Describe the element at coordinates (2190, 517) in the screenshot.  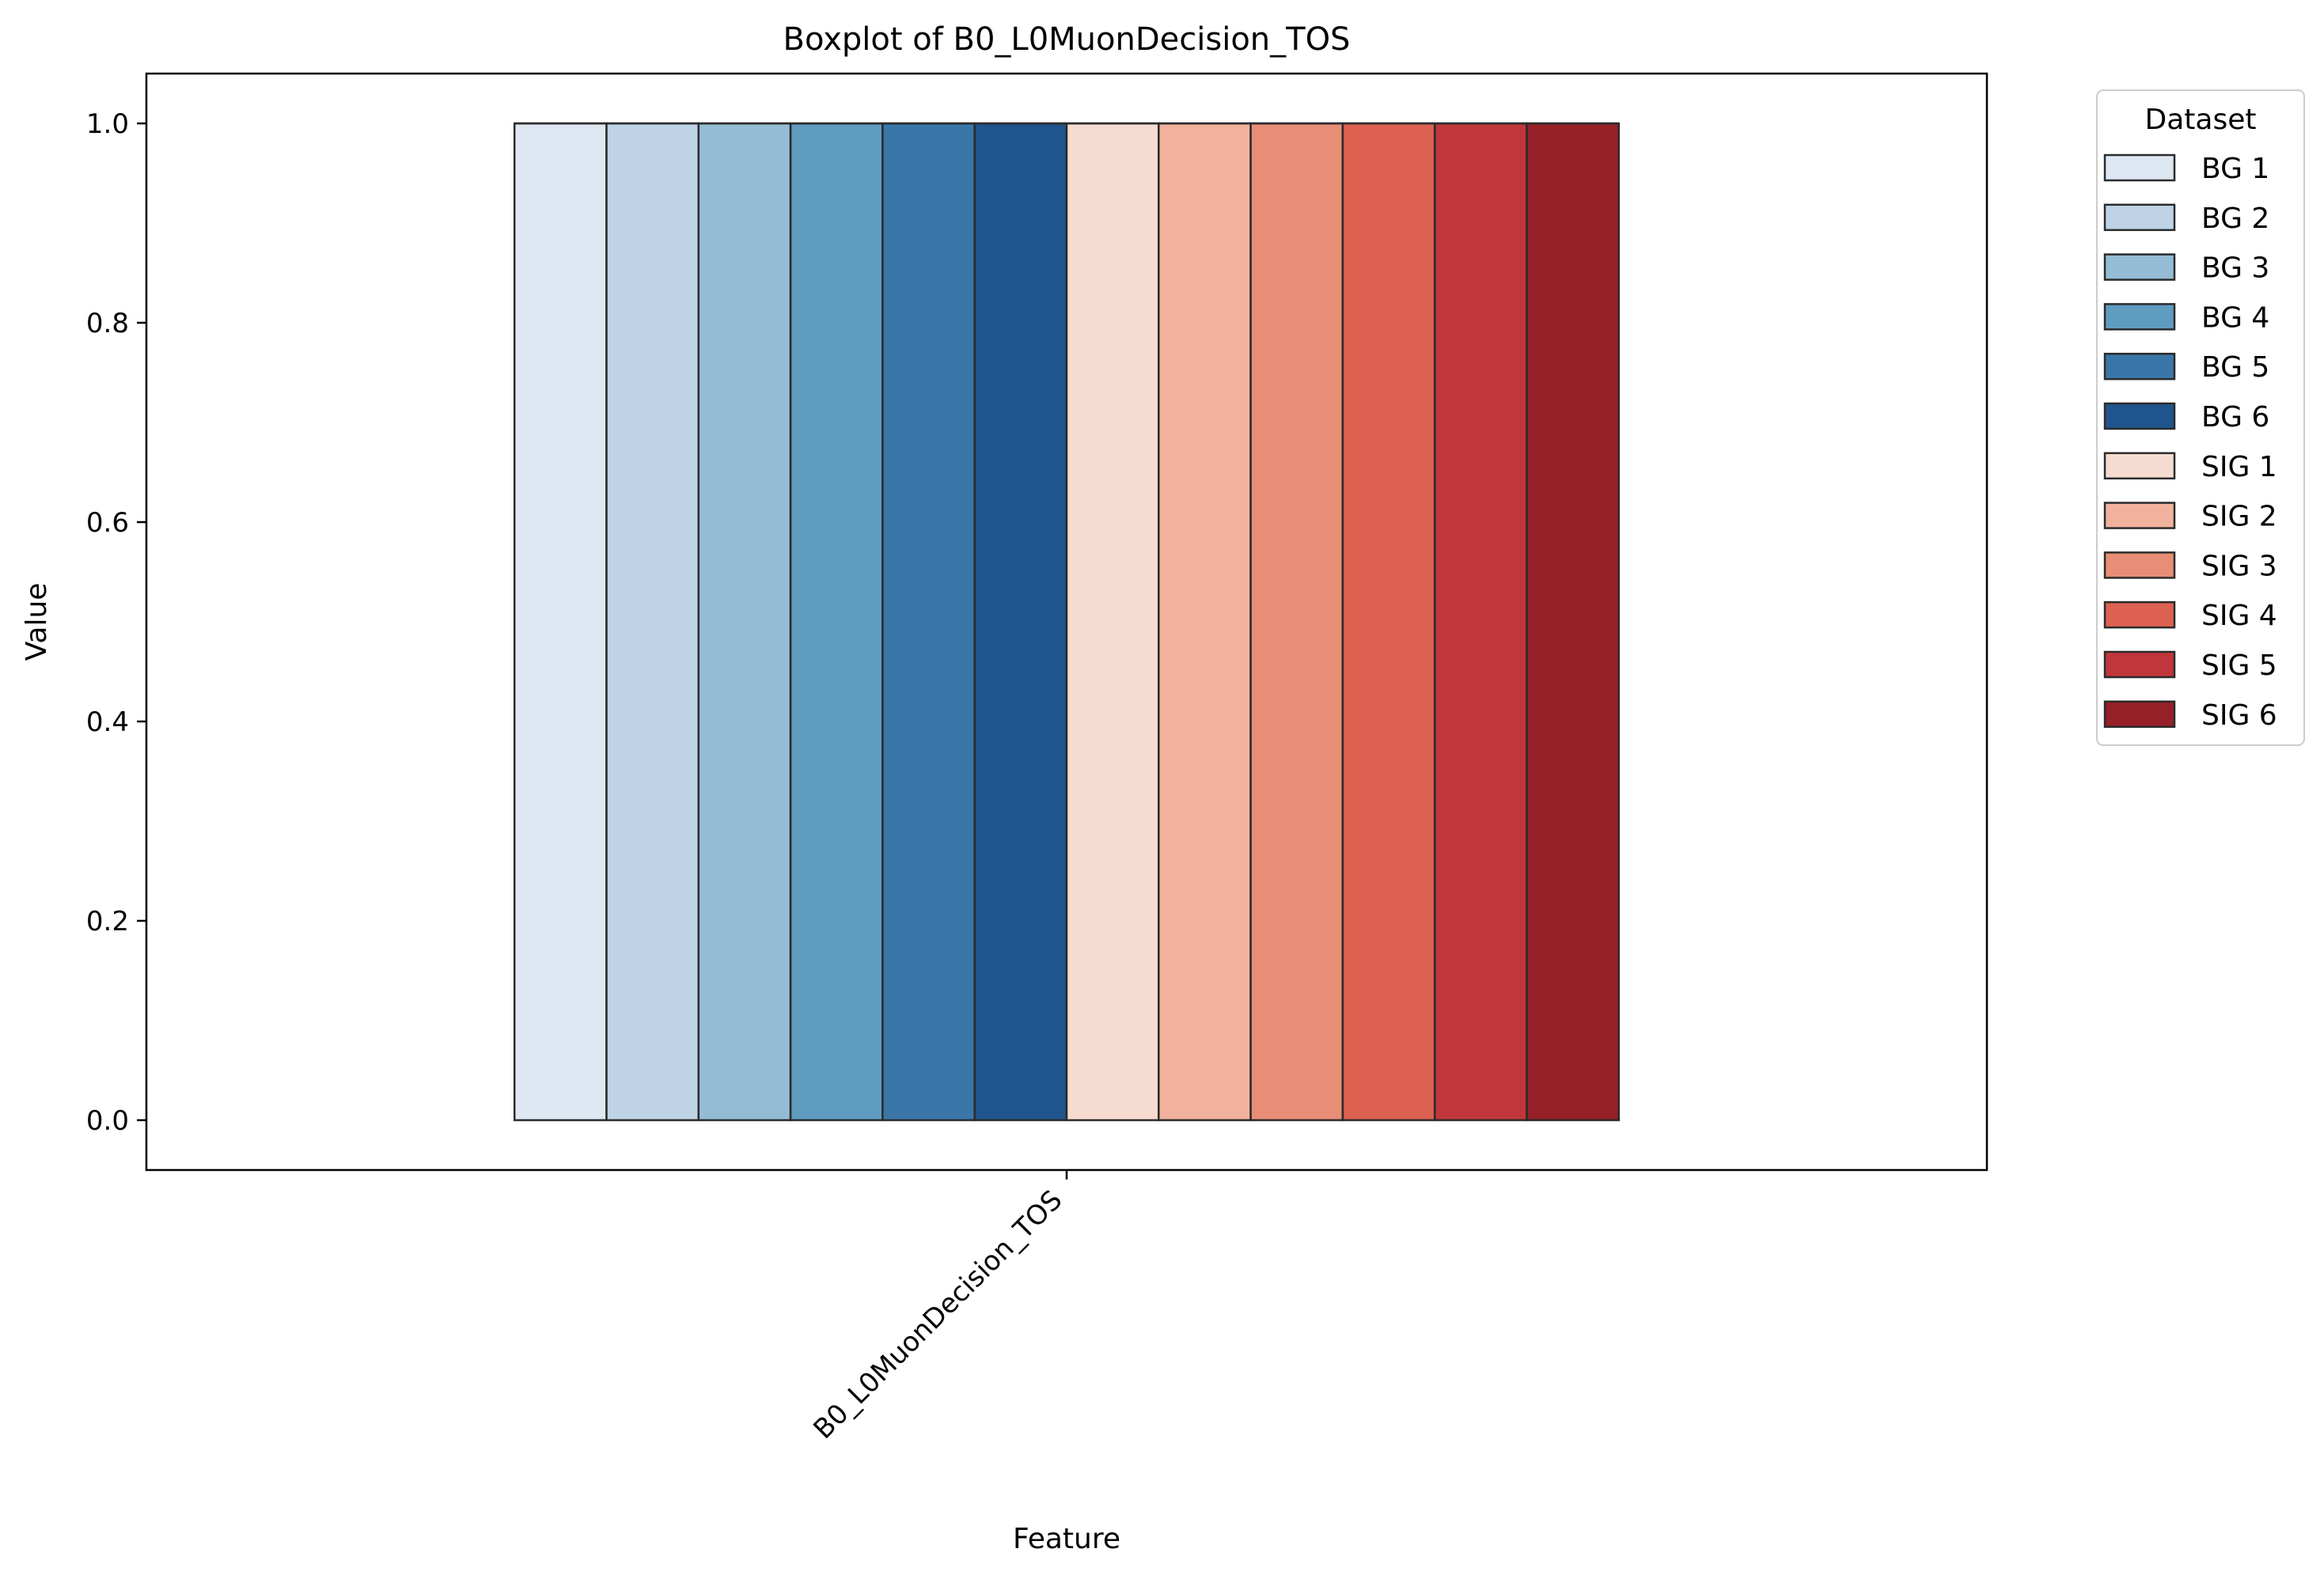
I see `legend-item: SIG 2` at that location.